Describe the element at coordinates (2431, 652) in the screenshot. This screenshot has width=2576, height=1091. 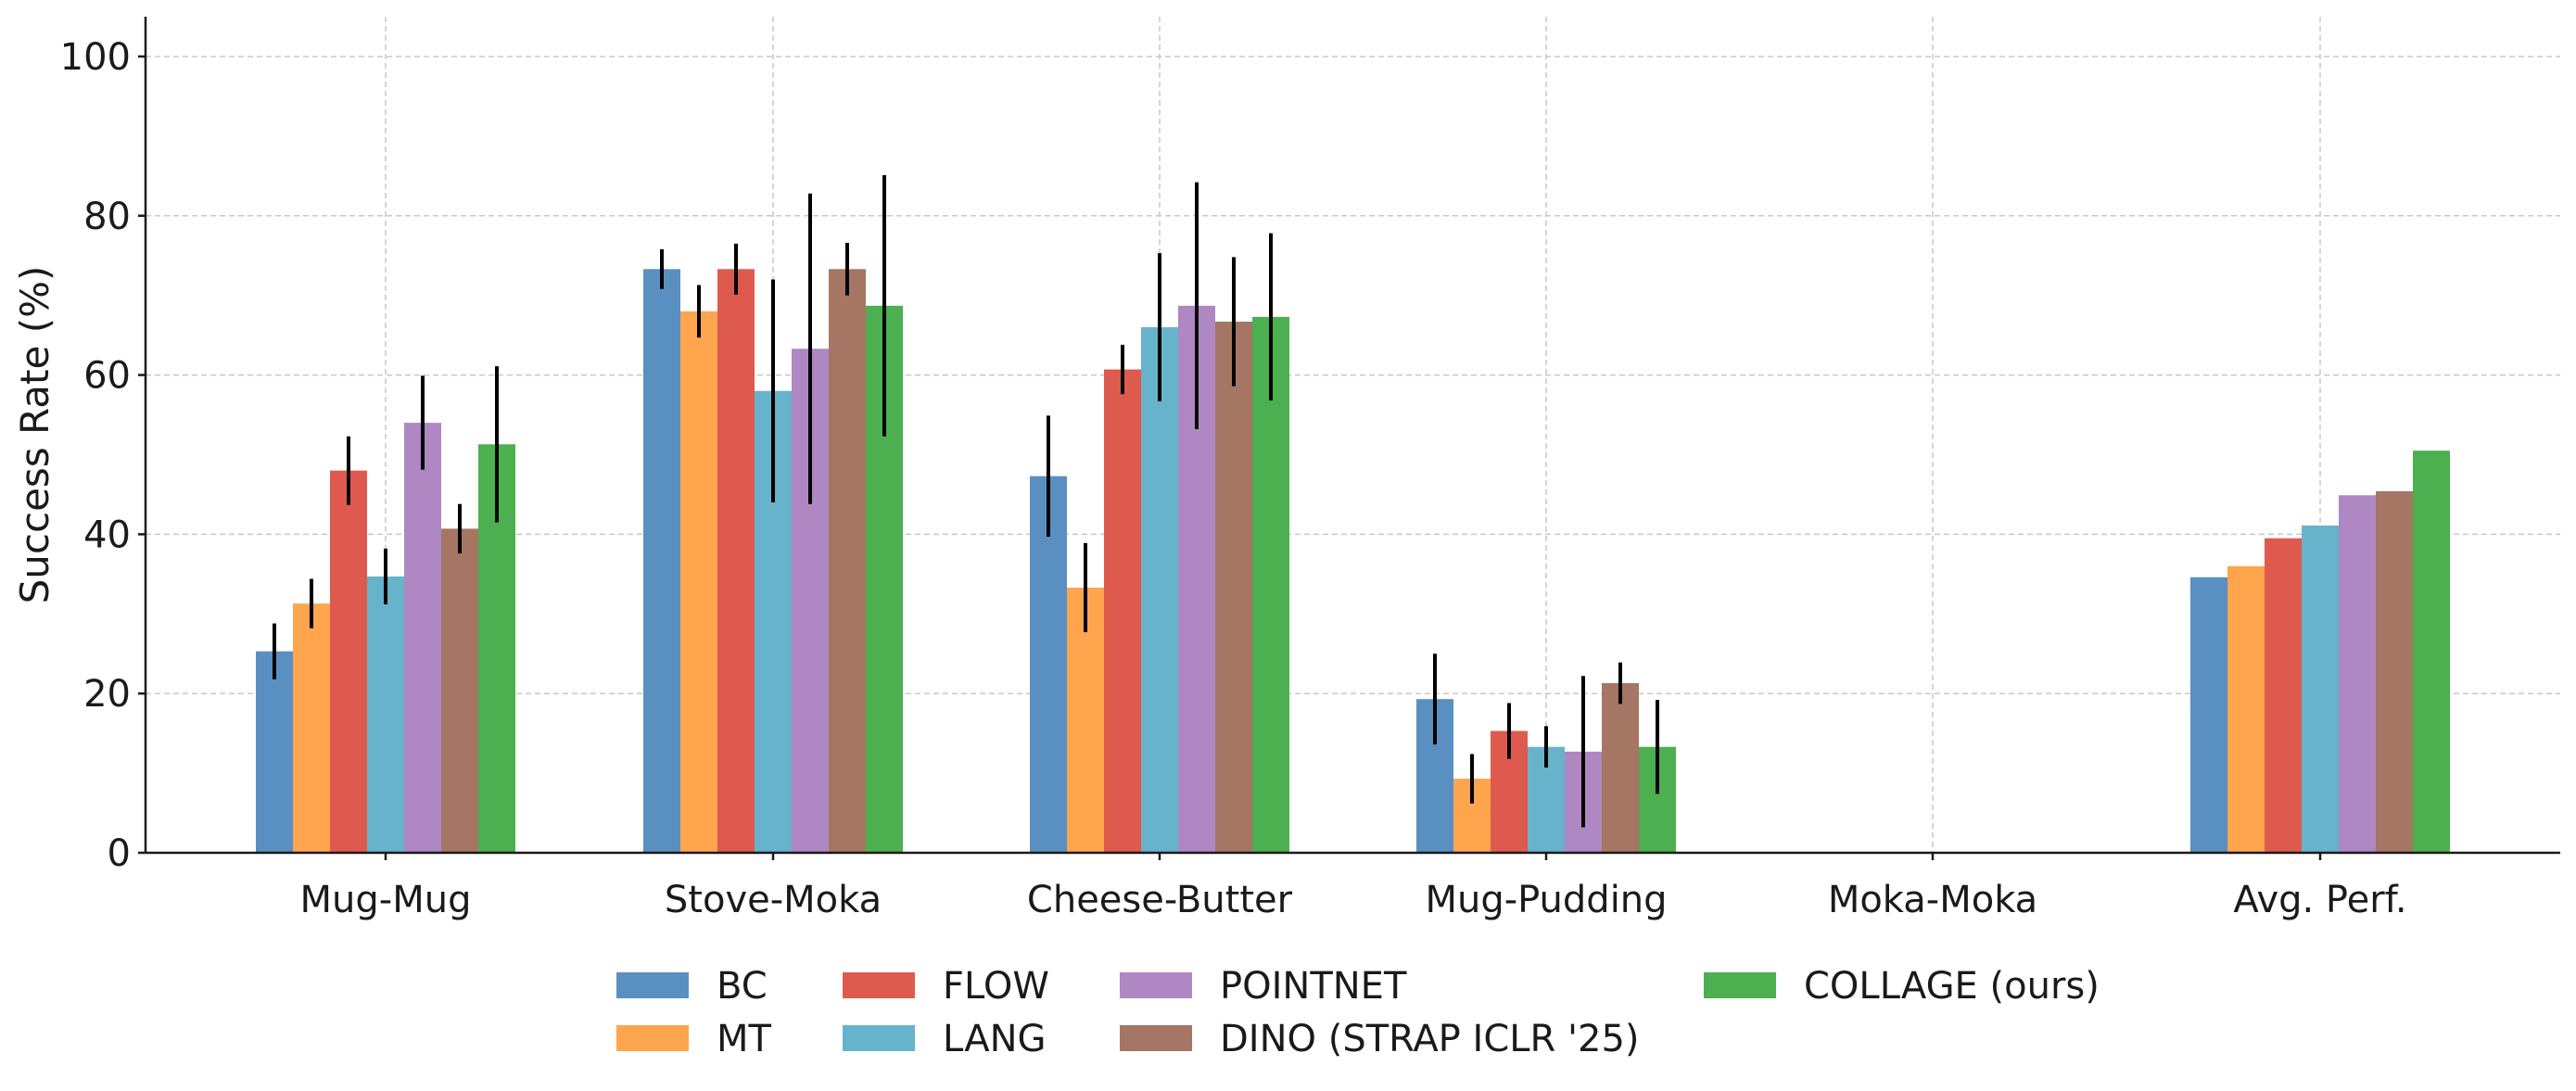
I see `bar-collage-ours-avg-perf` at that location.